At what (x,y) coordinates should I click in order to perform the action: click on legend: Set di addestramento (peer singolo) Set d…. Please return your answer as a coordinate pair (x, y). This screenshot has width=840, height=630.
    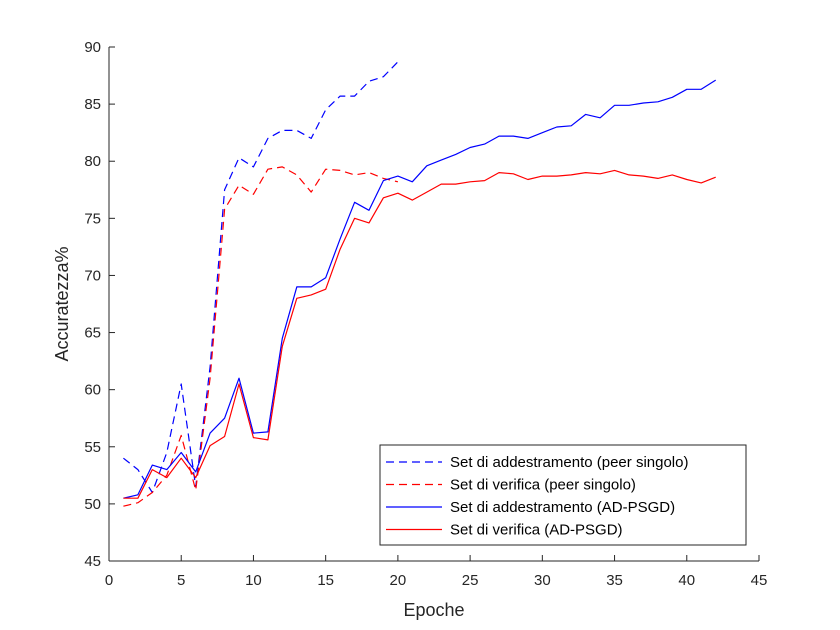
    Looking at the image, I should click on (563, 495).